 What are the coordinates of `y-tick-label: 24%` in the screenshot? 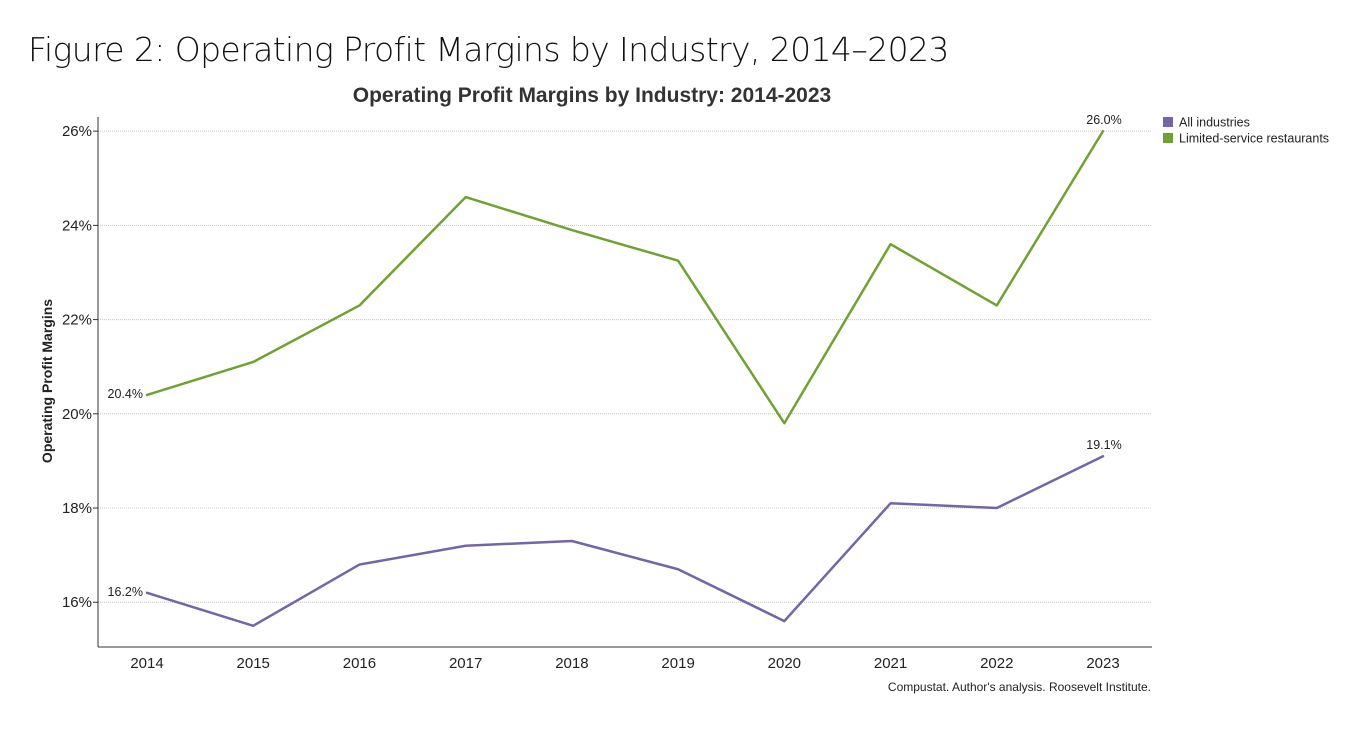 It's located at (77, 225).